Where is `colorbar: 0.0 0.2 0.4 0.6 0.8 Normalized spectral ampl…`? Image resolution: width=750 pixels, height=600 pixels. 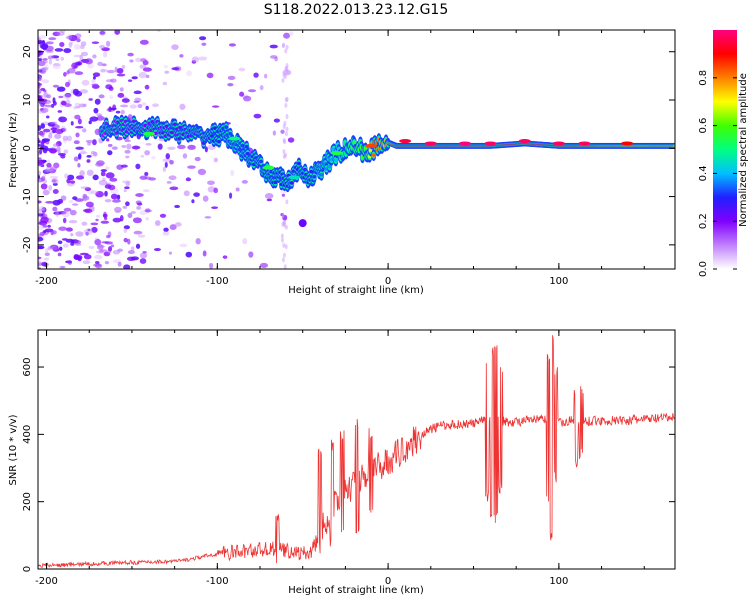
colorbar: 0.0 0.2 0.4 0.6 0.8 Normalized spectral ampl… is located at coordinates (723, 153).